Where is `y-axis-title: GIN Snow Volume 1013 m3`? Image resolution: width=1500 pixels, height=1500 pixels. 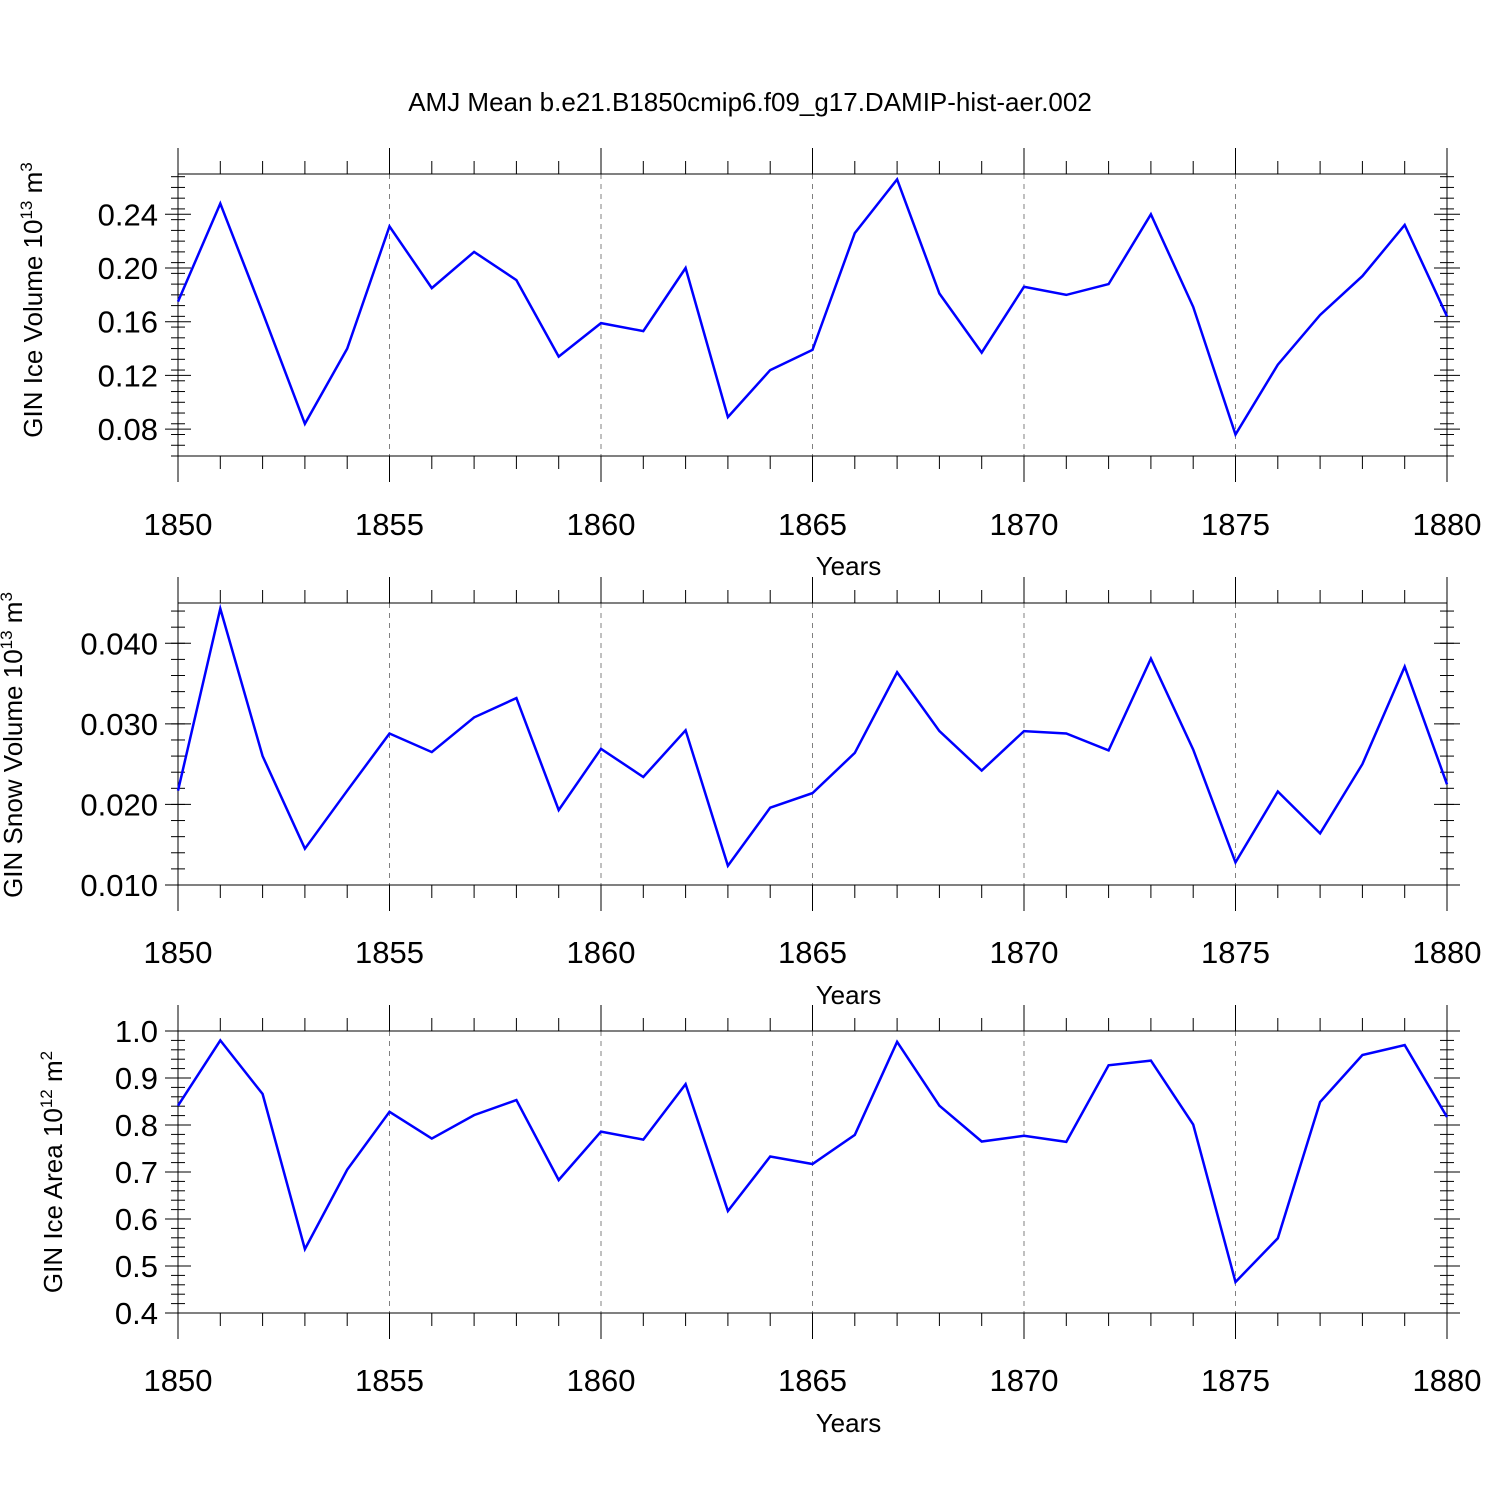
y-axis-title: GIN Snow Volume 1013 m3 is located at coordinates (14, 745).